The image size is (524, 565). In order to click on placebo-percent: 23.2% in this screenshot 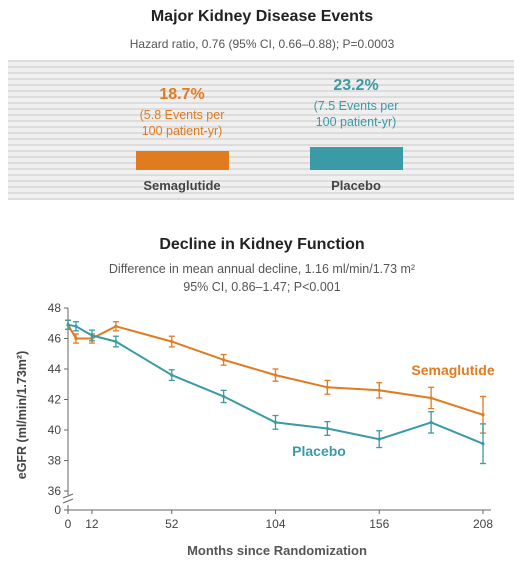, I will do `click(356, 85)`.